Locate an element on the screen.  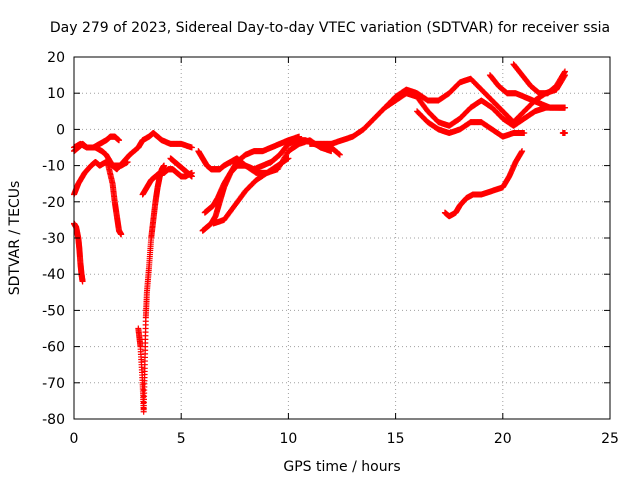
series-s4 is located at coordinates (97, 144).